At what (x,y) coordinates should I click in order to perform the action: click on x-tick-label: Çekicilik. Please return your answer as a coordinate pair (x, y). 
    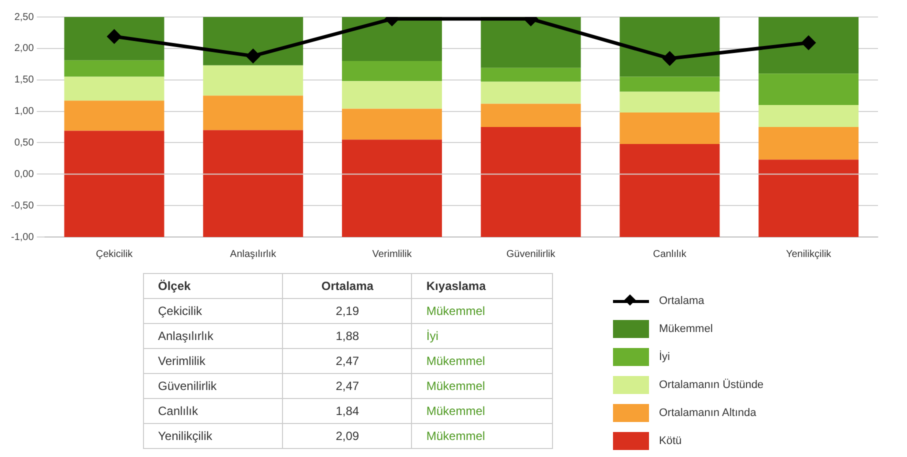
    Looking at the image, I should click on (115, 254).